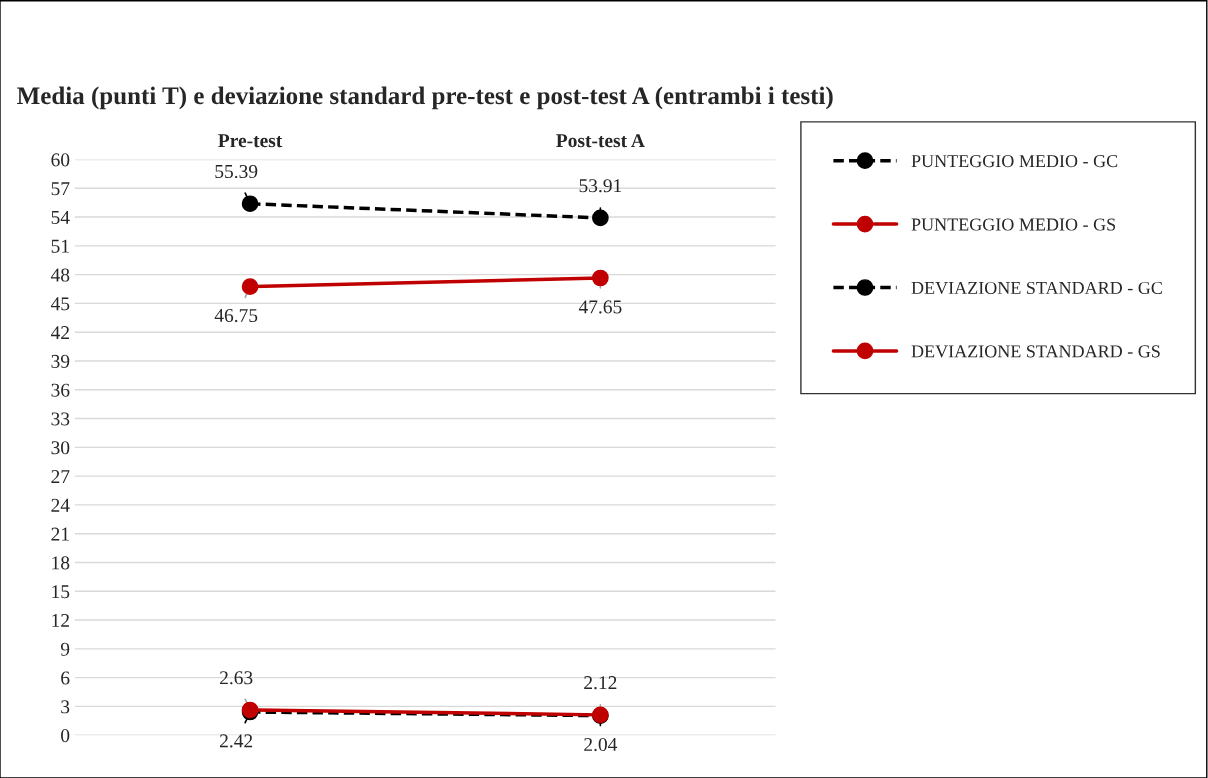 This screenshot has height=778, width=1208. What do you see at coordinates (65, 678) in the screenshot?
I see `y-tick-label: 6` at bounding box center [65, 678].